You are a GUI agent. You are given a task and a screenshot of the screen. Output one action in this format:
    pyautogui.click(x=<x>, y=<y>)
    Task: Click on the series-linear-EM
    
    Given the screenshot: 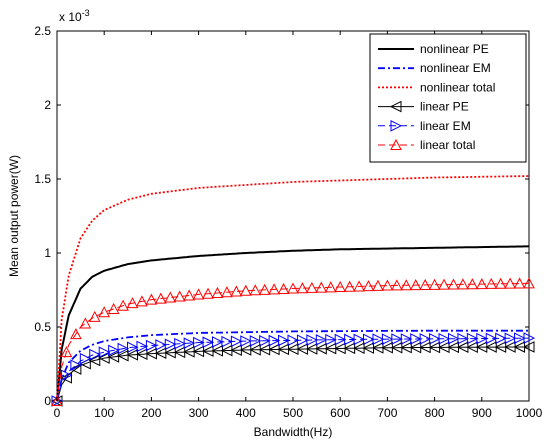 What is the action you would take?
    pyautogui.click(x=293, y=369)
    